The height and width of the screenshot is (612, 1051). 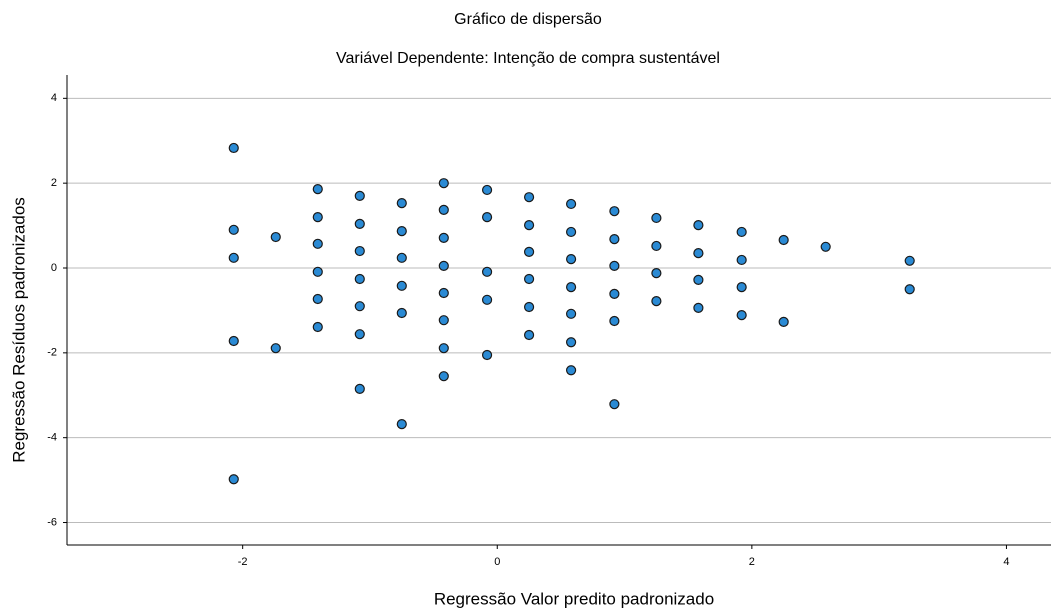 What do you see at coordinates (574, 598) in the screenshot?
I see `x-axis-label: Regressão Valor predito padronizado` at bounding box center [574, 598].